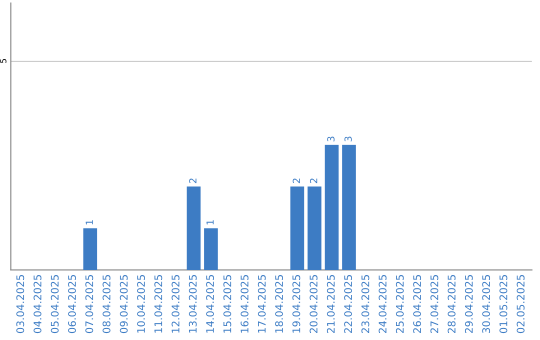 The width and height of the screenshot is (540, 340). Describe the element at coordinates (417, 304) in the screenshot. I see `x-tick-label: 26.04.2025` at that location.